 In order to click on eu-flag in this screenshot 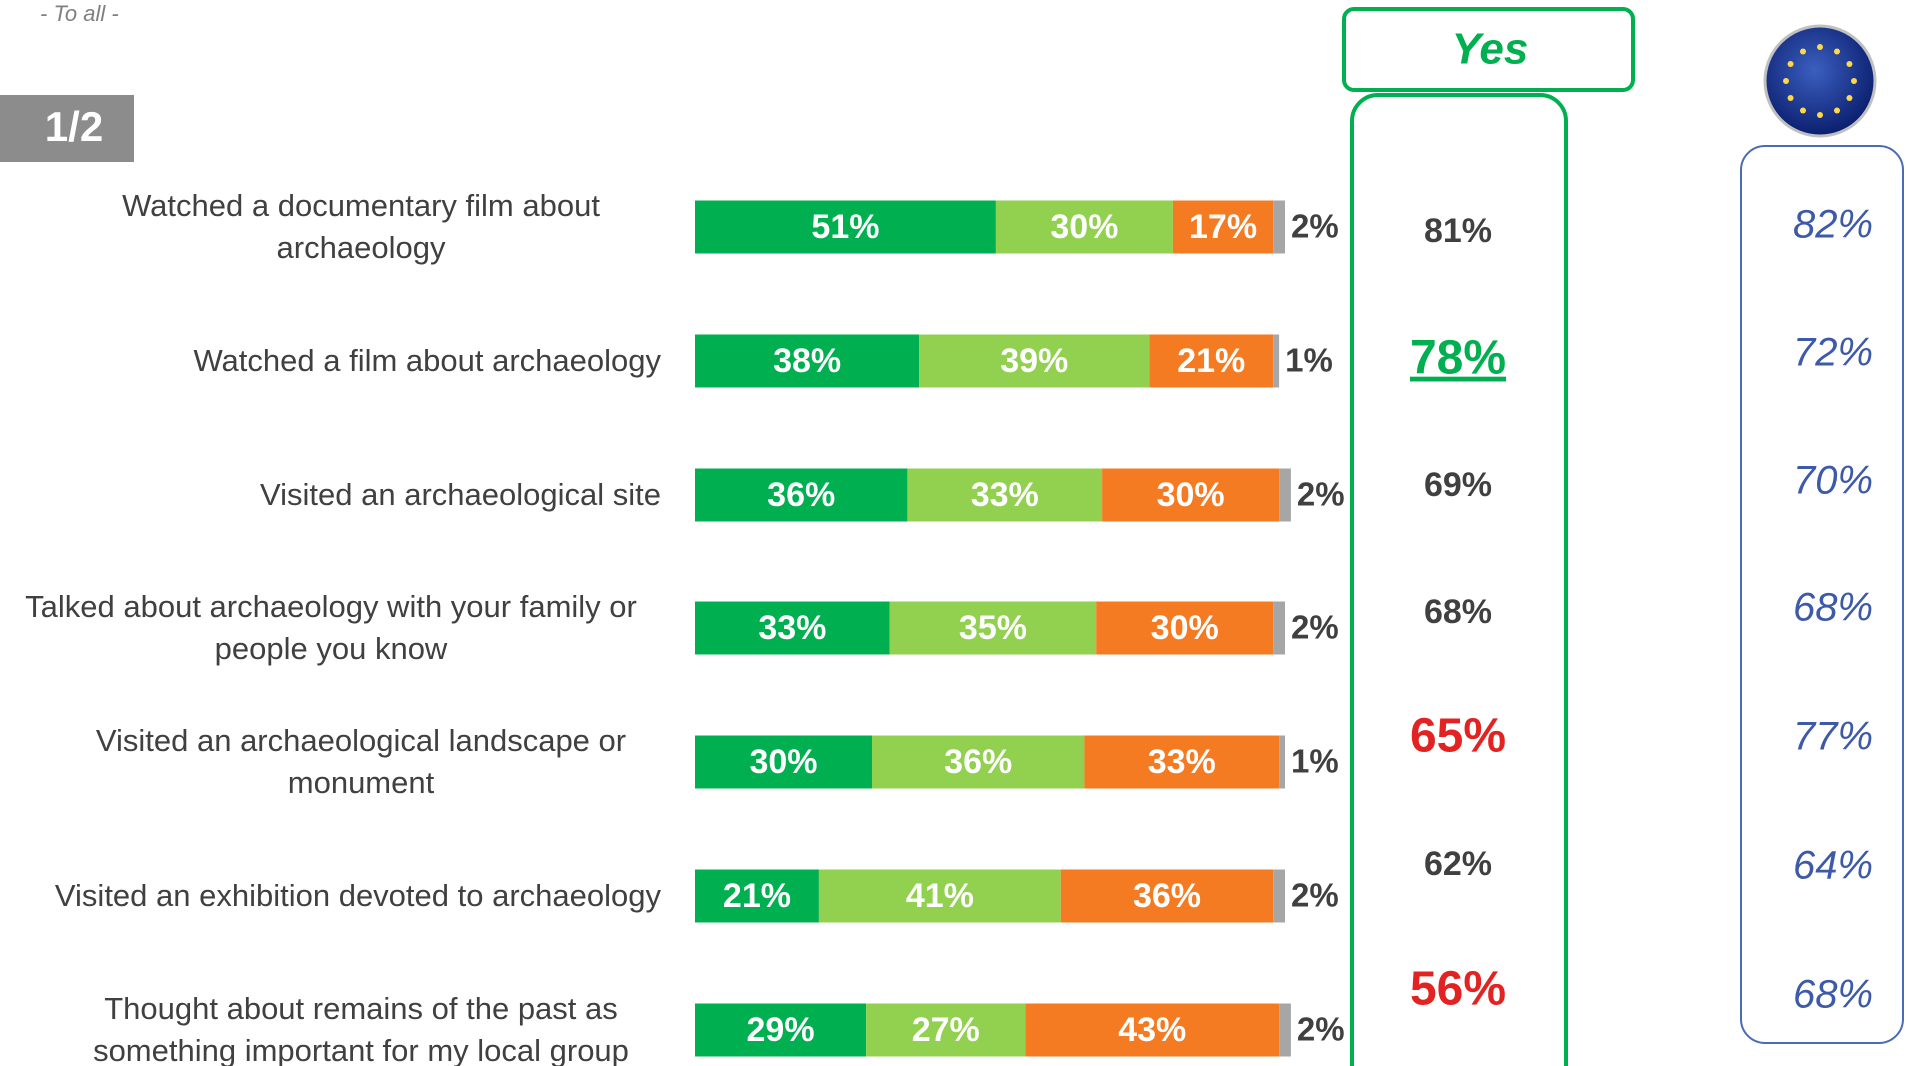, I will do `click(1820, 81)`.